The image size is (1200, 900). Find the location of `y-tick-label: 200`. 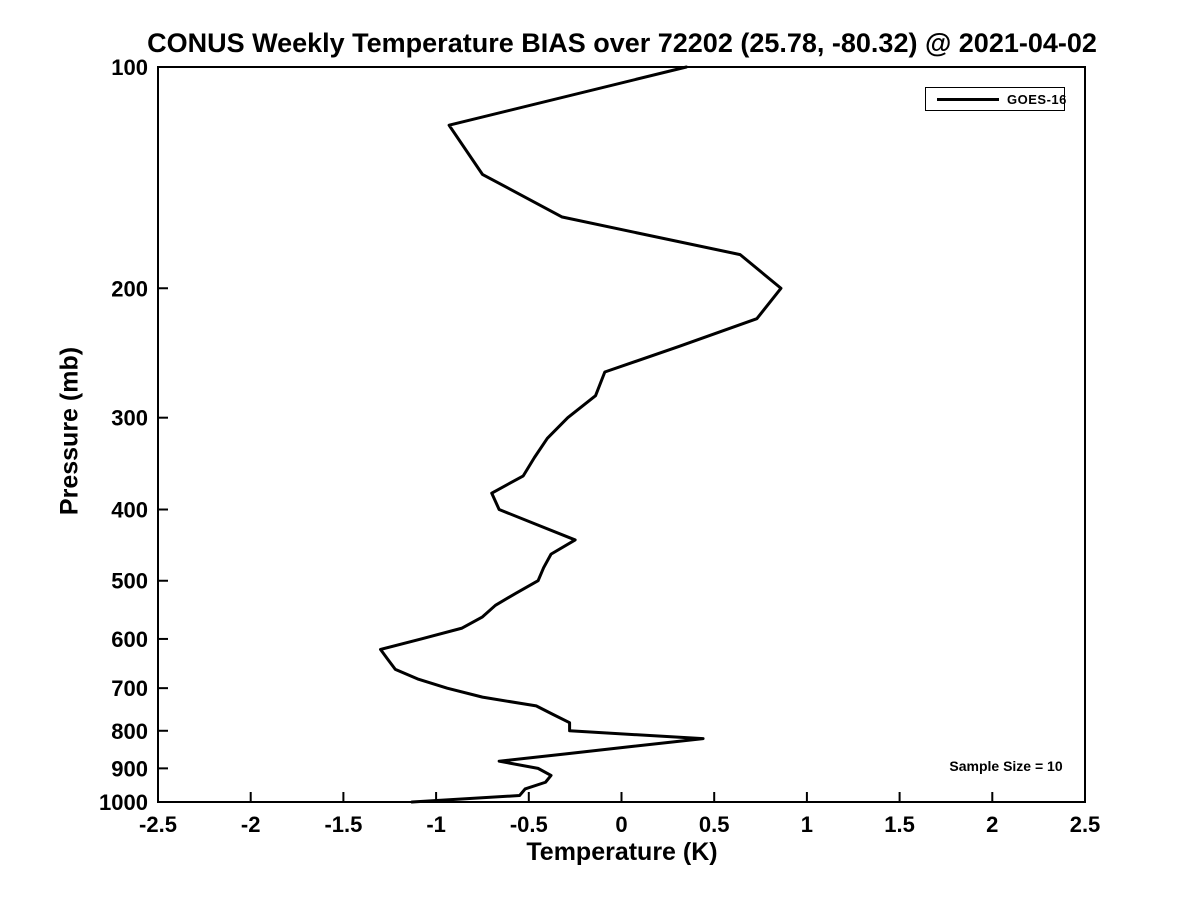

y-tick-label: 200 is located at coordinates (129, 288).